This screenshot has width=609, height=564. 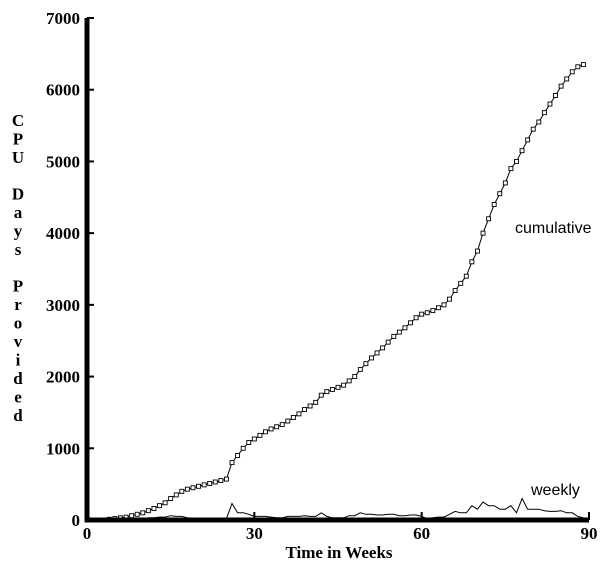 I want to click on x-tick-label: 0, so click(x=87, y=533).